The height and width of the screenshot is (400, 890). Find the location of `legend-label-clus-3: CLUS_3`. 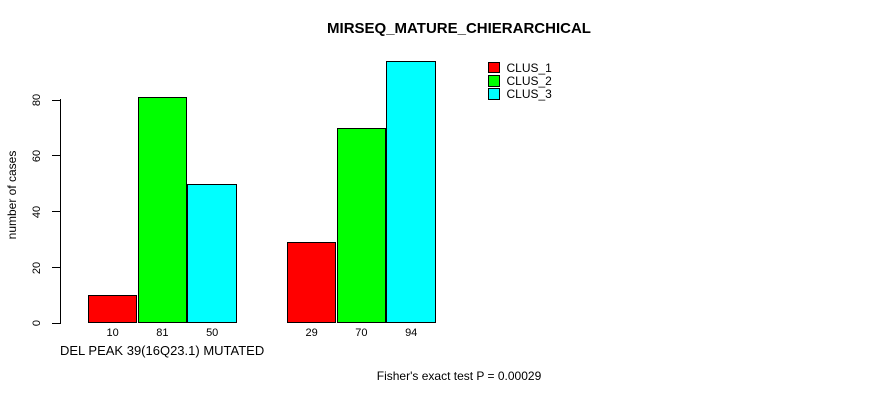

legend-label-clus-3: CLUS_3 is located at coordinates (529, 94).